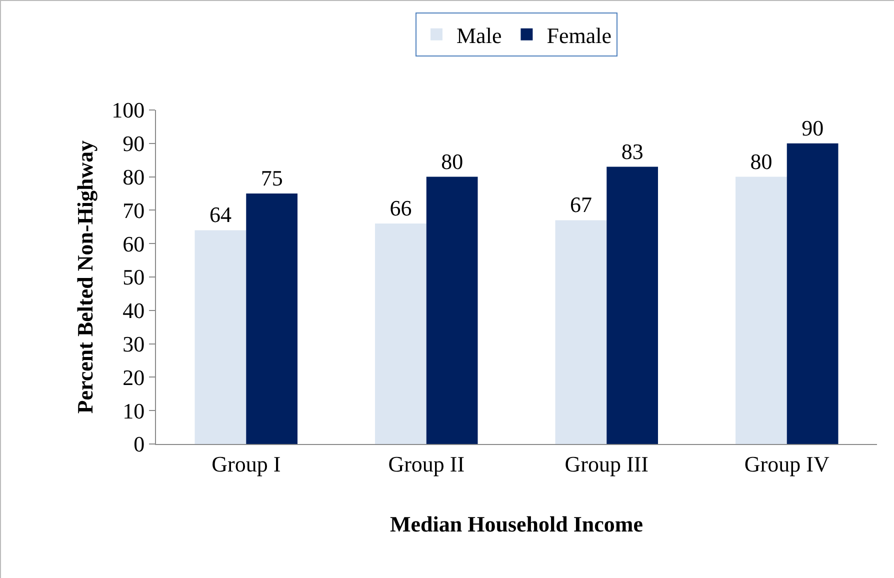  Describe the element at coordinates (606, 463) in the screenshot. I see `x-tick-label: Group III` at that location.